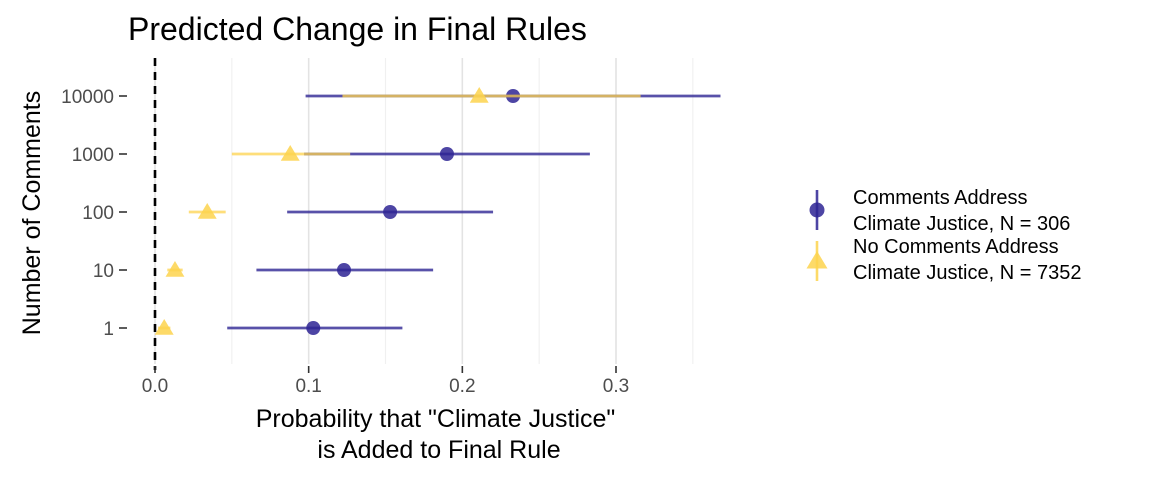 The image size is (1152, 480). What do you see at coordinates (961, 224) in the screenshot?
I see `legend-label-line-2: Climate Justice, N = 306` at bounding box center [961, 224].